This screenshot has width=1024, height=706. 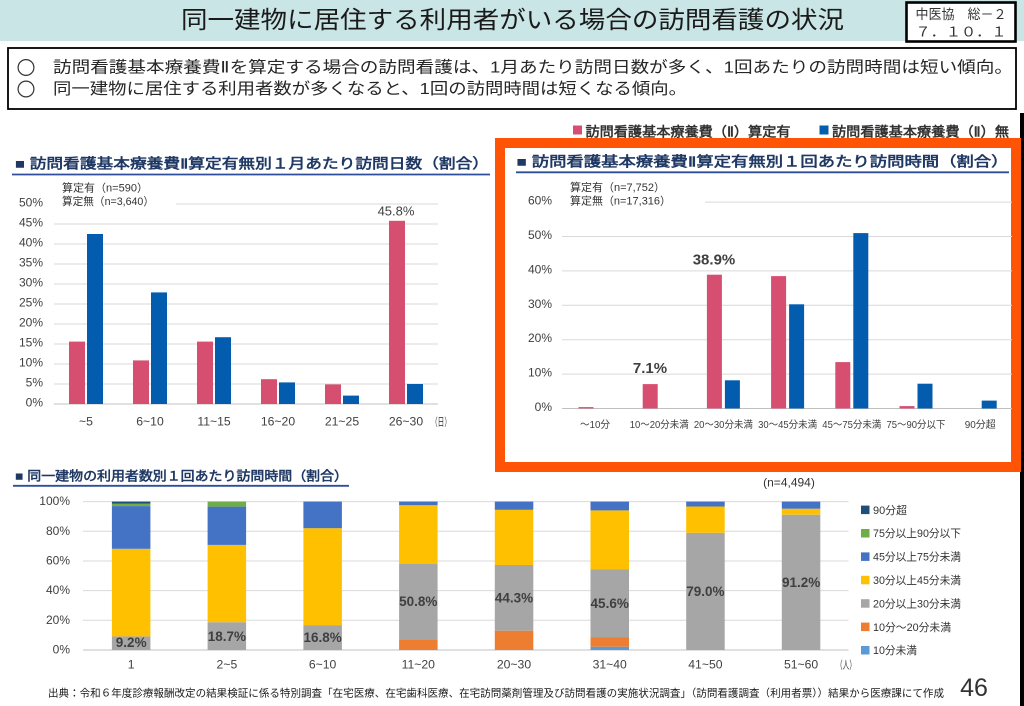 I want to click on svg-text: 75分以上90分以下, so click(x=917, y=533).